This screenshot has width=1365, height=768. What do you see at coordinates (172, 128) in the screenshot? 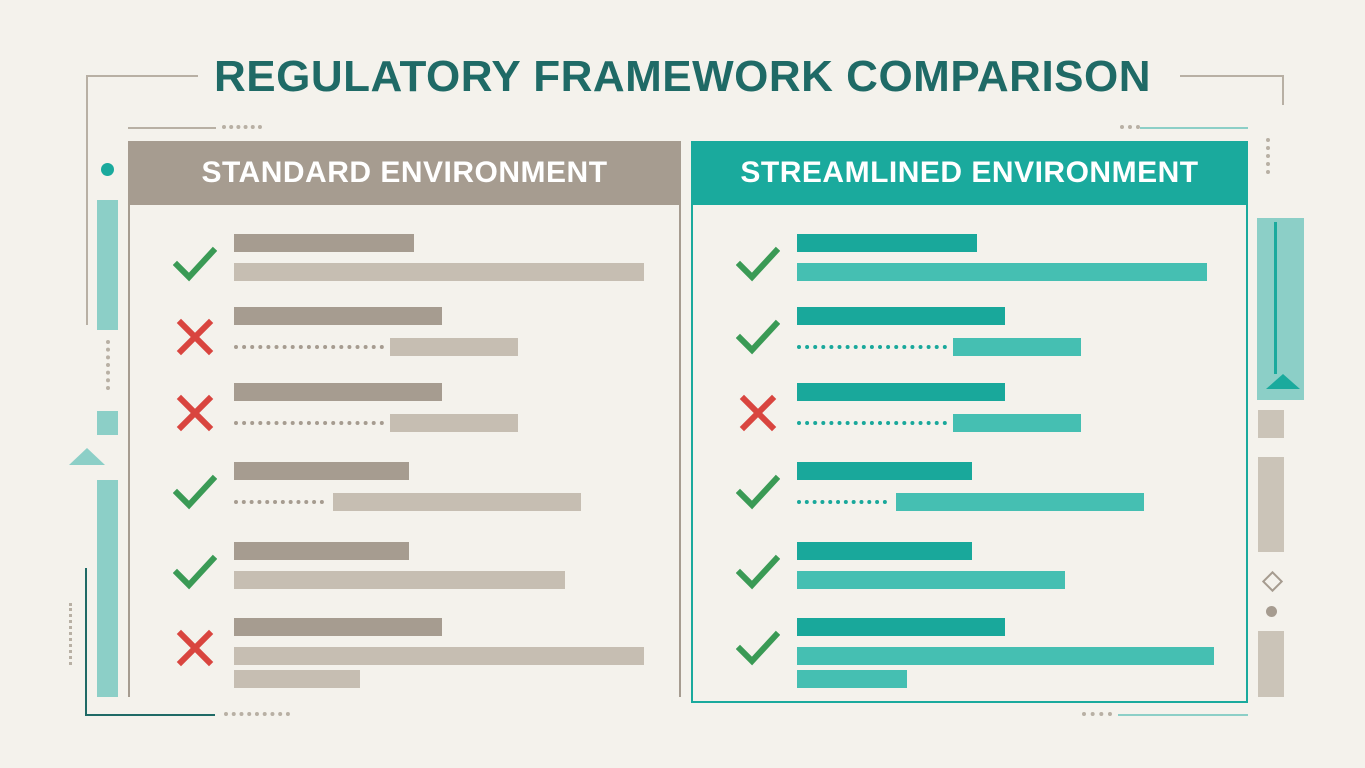
I see `frame-line-sub-left` at bounding box center [172, 128].